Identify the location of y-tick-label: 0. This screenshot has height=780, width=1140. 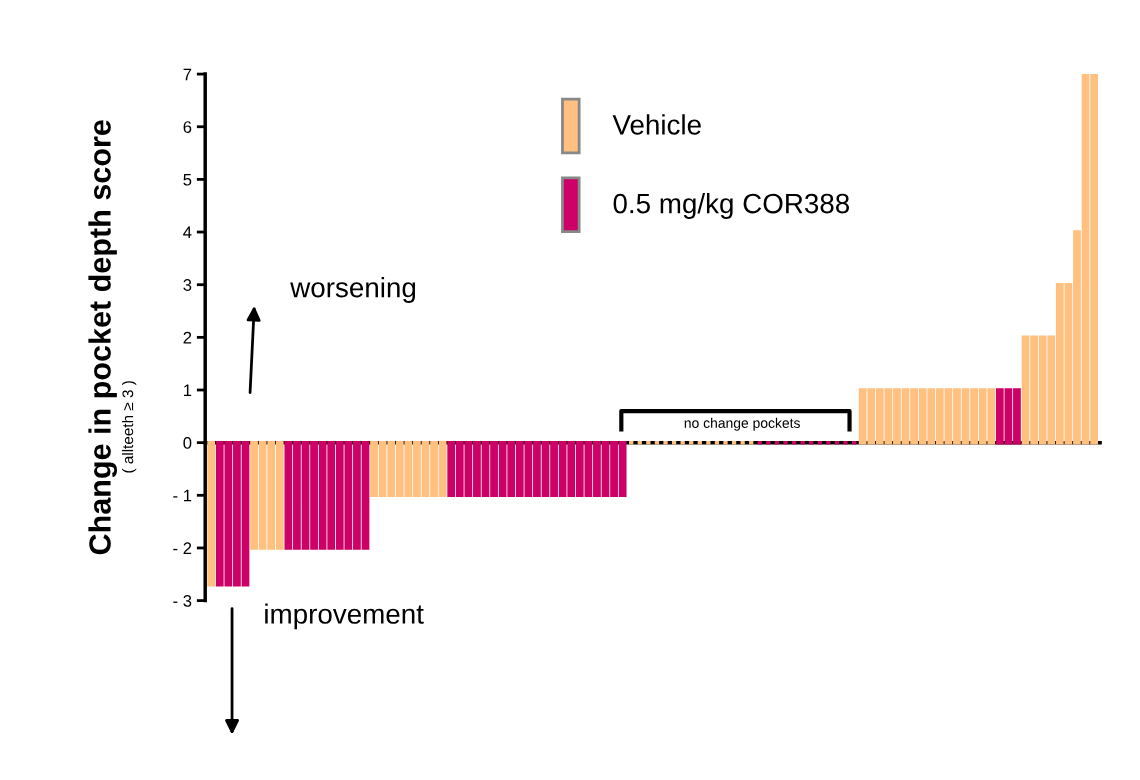
(187, 443).